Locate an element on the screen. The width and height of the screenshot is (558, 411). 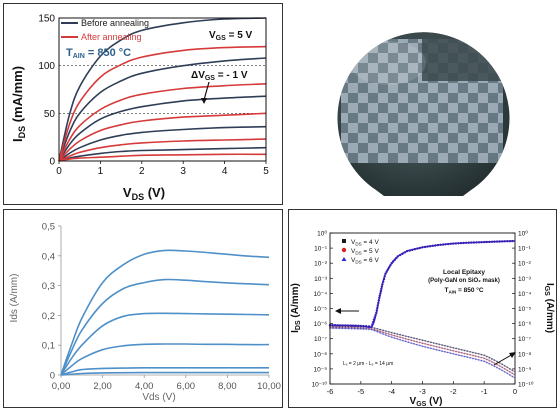
legend-label-vds5: VDS = 5 V is located at coordinates (365, 252).